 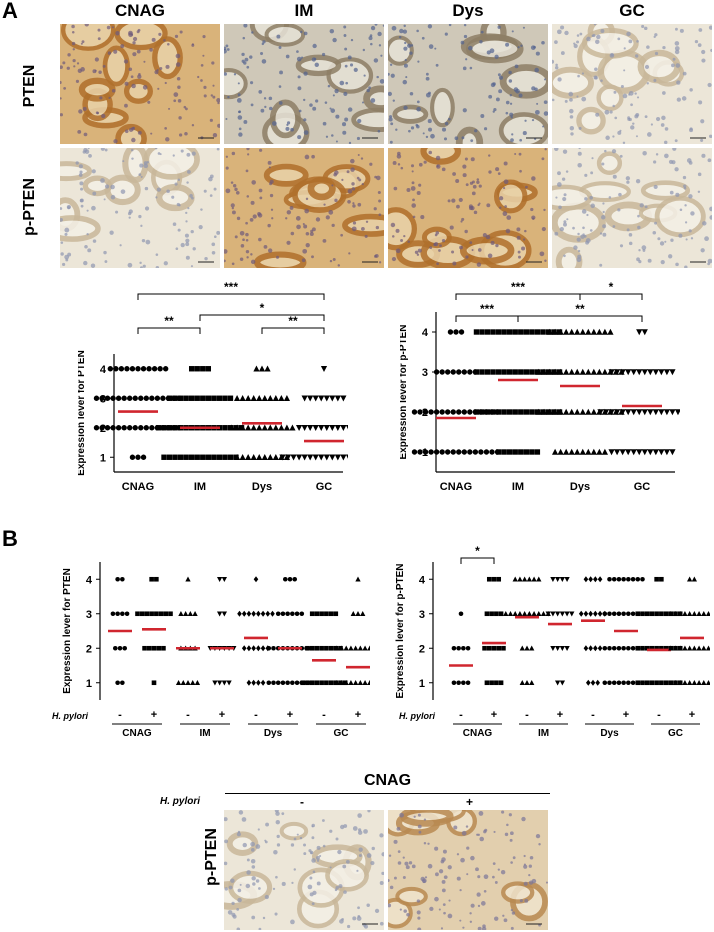 What do you see at coordinates (478, 733) in the screenshot?
I see `x-group-label: CNAG` at bounding box center [478, 733].